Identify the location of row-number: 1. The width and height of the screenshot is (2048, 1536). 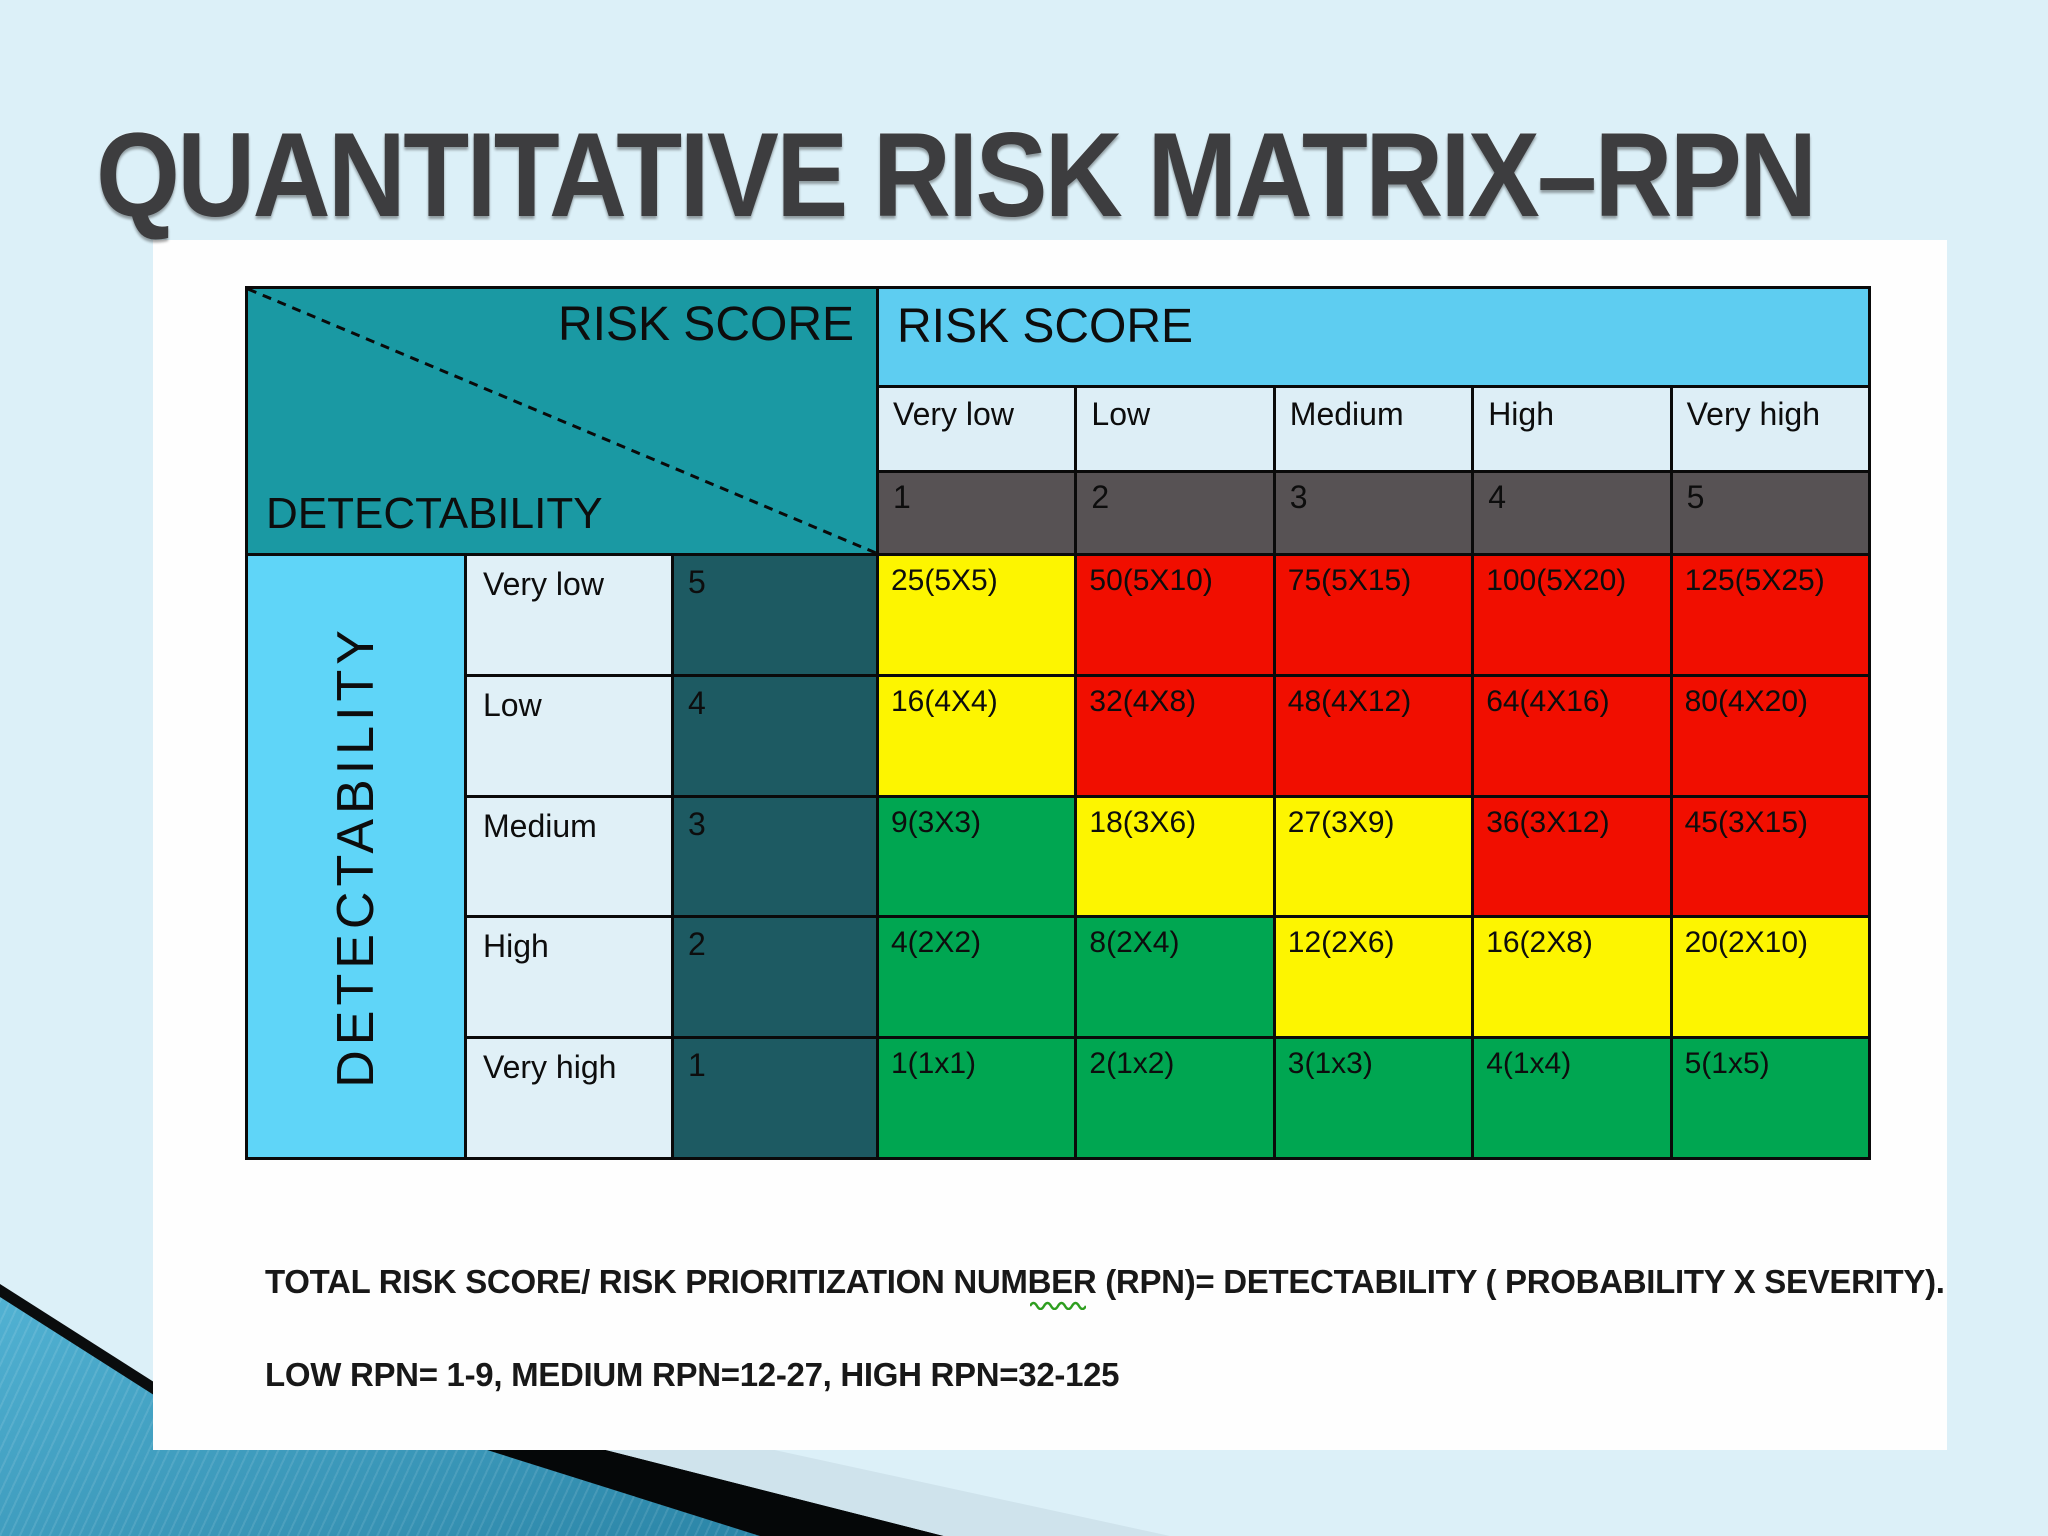
(775, 1098).